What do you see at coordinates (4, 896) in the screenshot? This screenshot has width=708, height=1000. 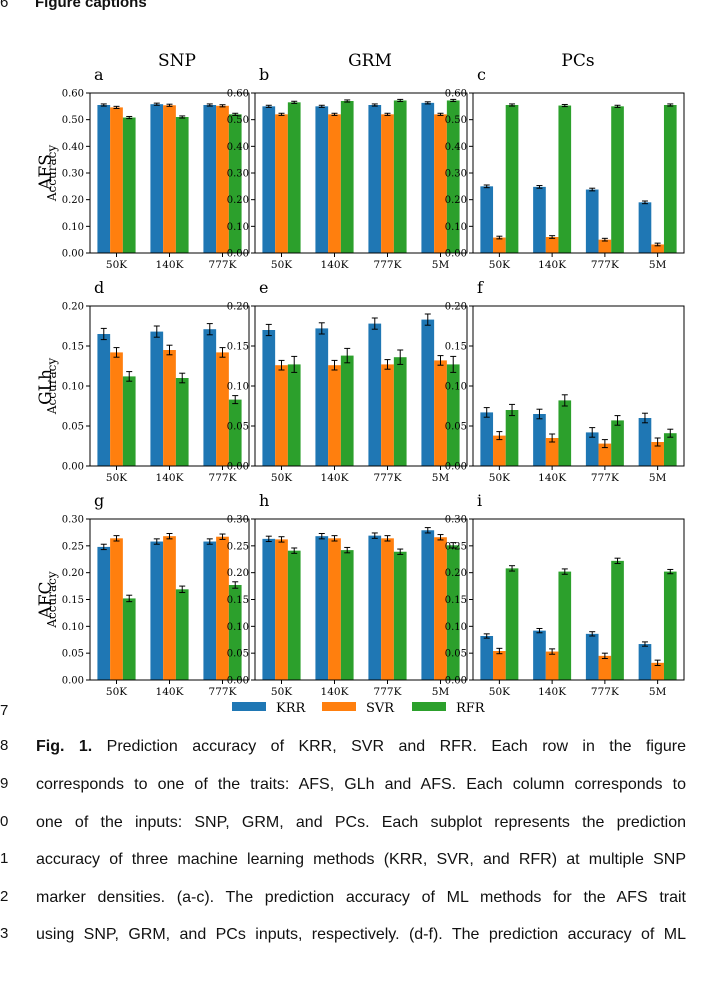 I see `line-number: 2` at bounding box center [4, 896].